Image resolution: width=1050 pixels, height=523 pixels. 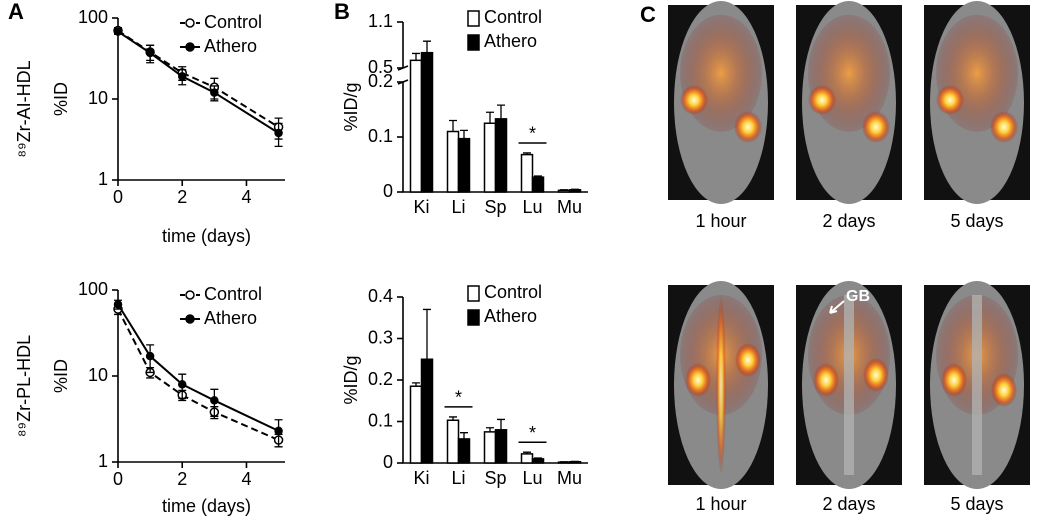 I want to click on side-label: ⁸⁹Zr-PL-HDL, so click(x=24, y=386).